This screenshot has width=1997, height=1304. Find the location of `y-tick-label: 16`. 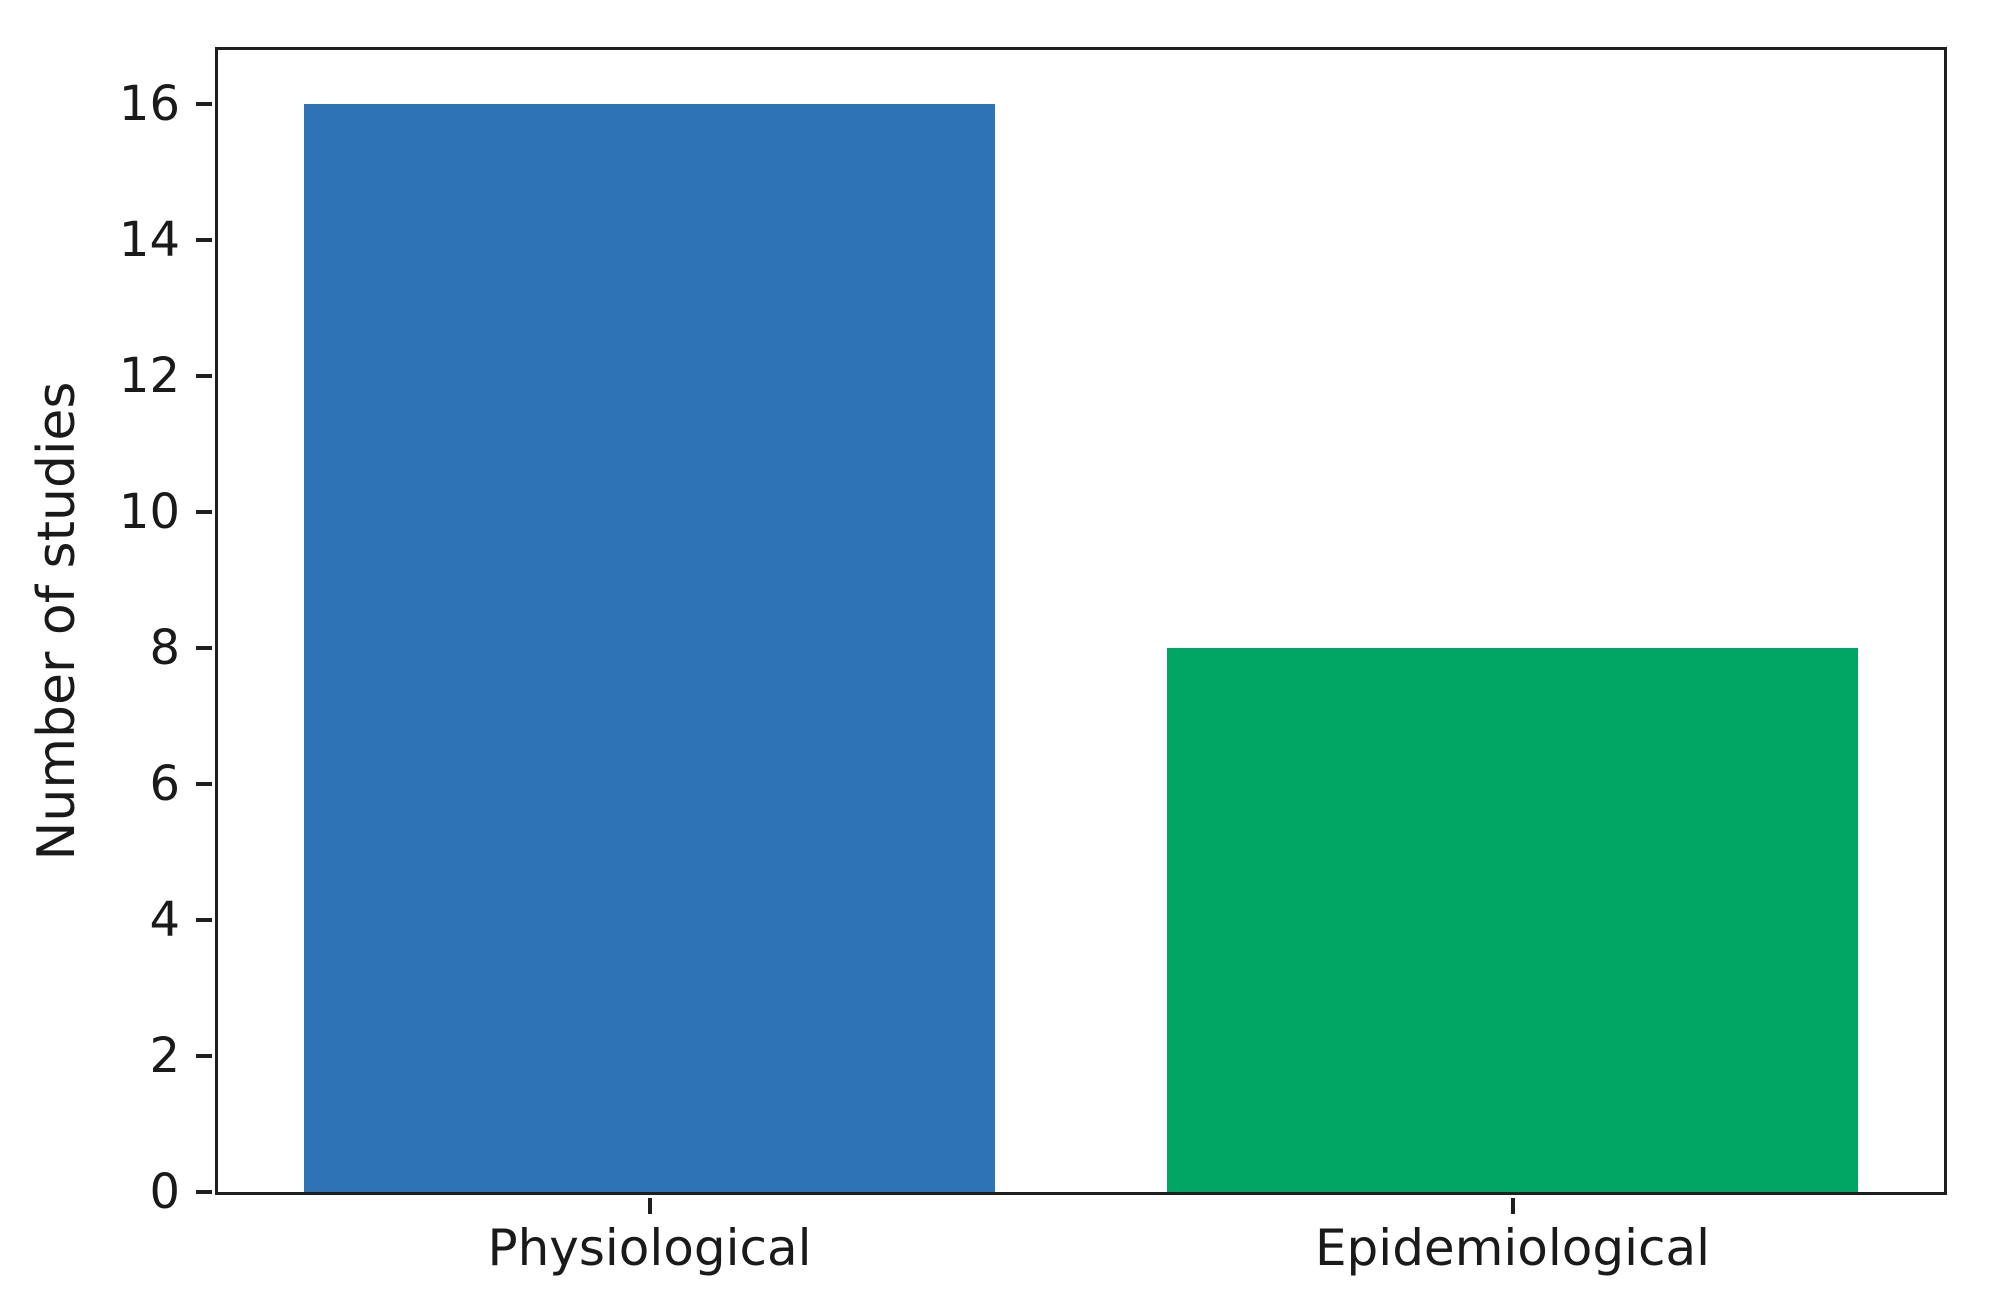

y-tick-label: 16 is located at coordinates (149, 104).